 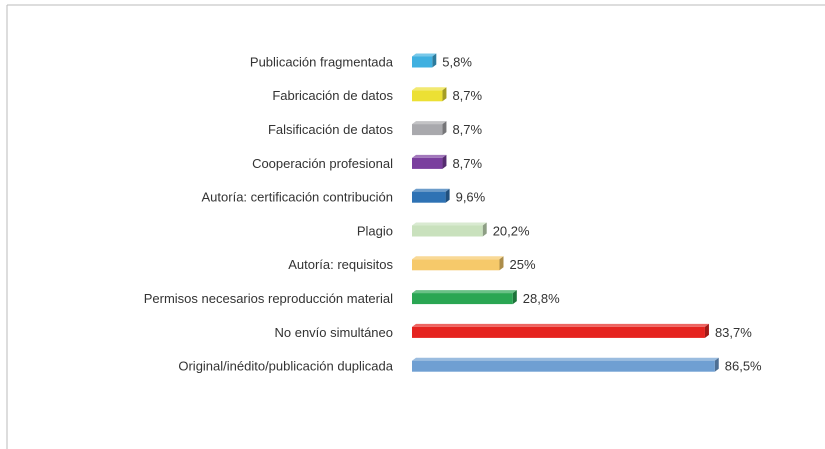 I want to click on category-label: Autoría: certificación contribución, so click(x=297, y=197).